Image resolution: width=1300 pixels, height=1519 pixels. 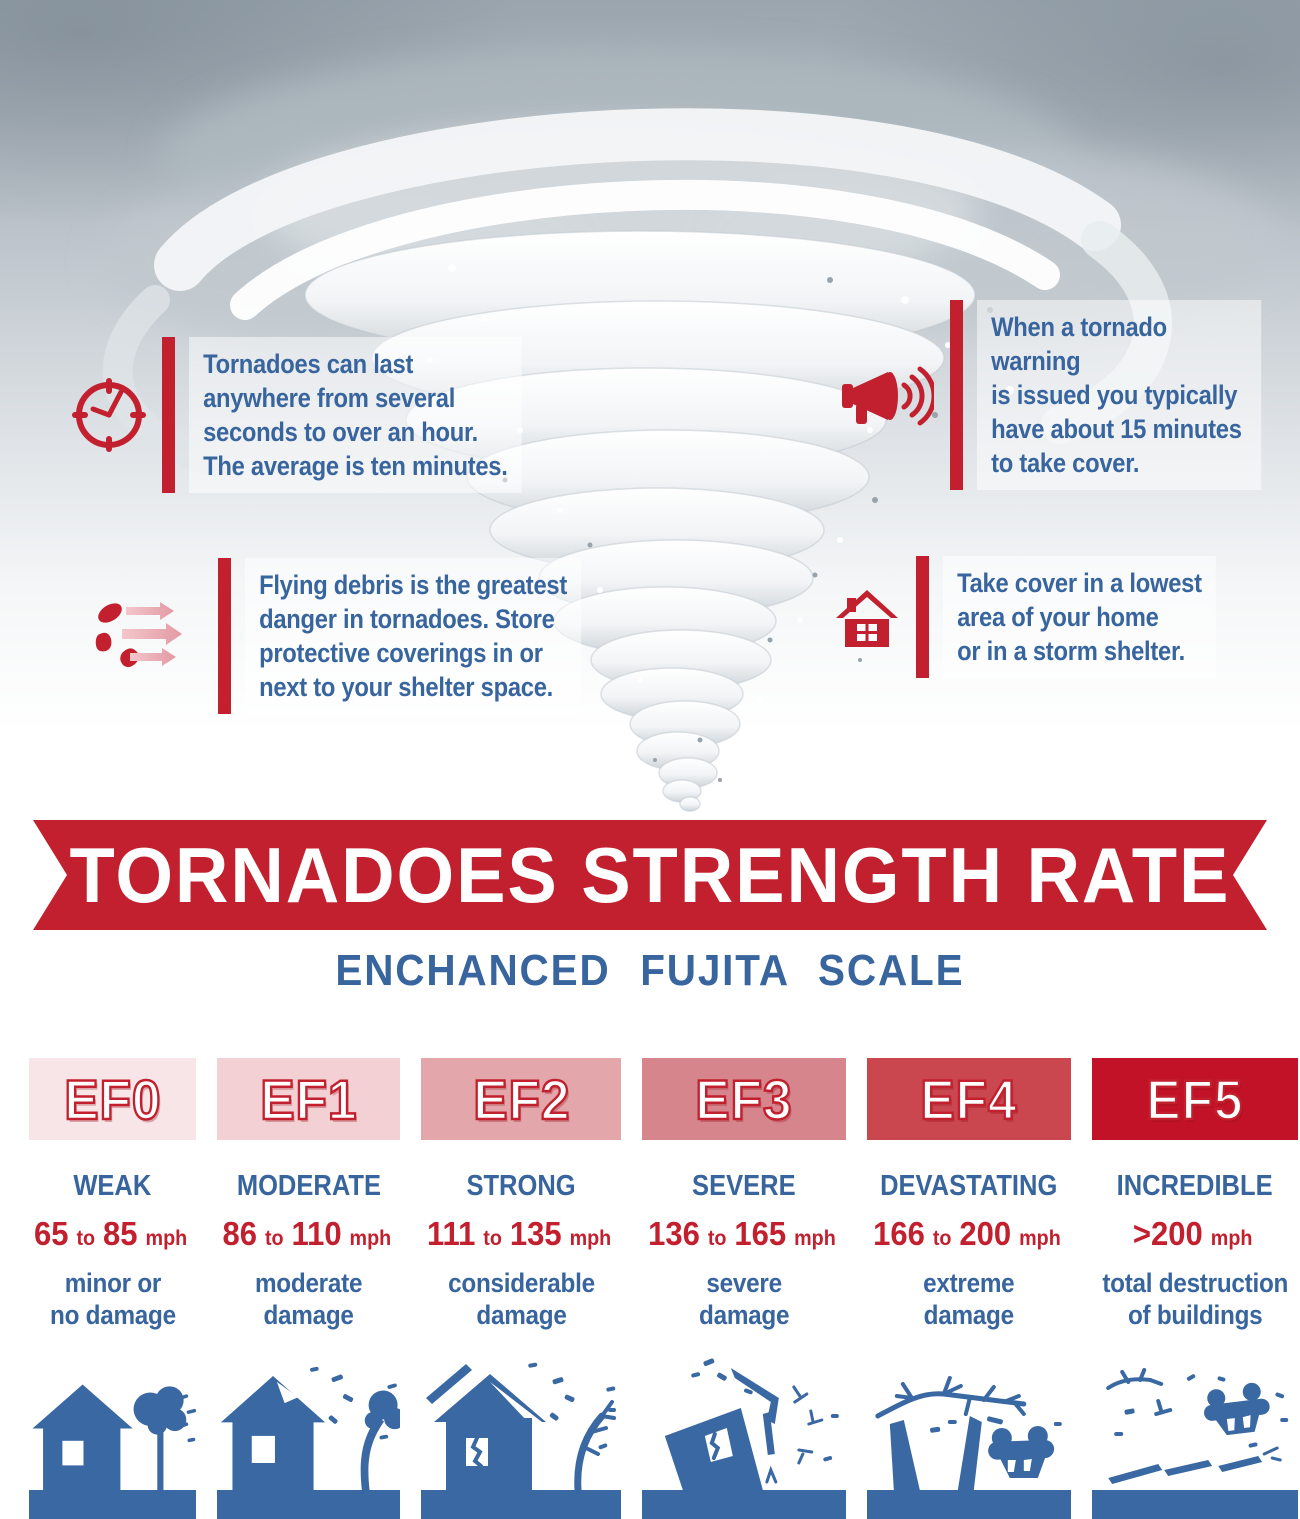 What do you see at coordinates (888, 396) in the screenshot?
I see `megaphone-icon` at bounding box center [888, 396].